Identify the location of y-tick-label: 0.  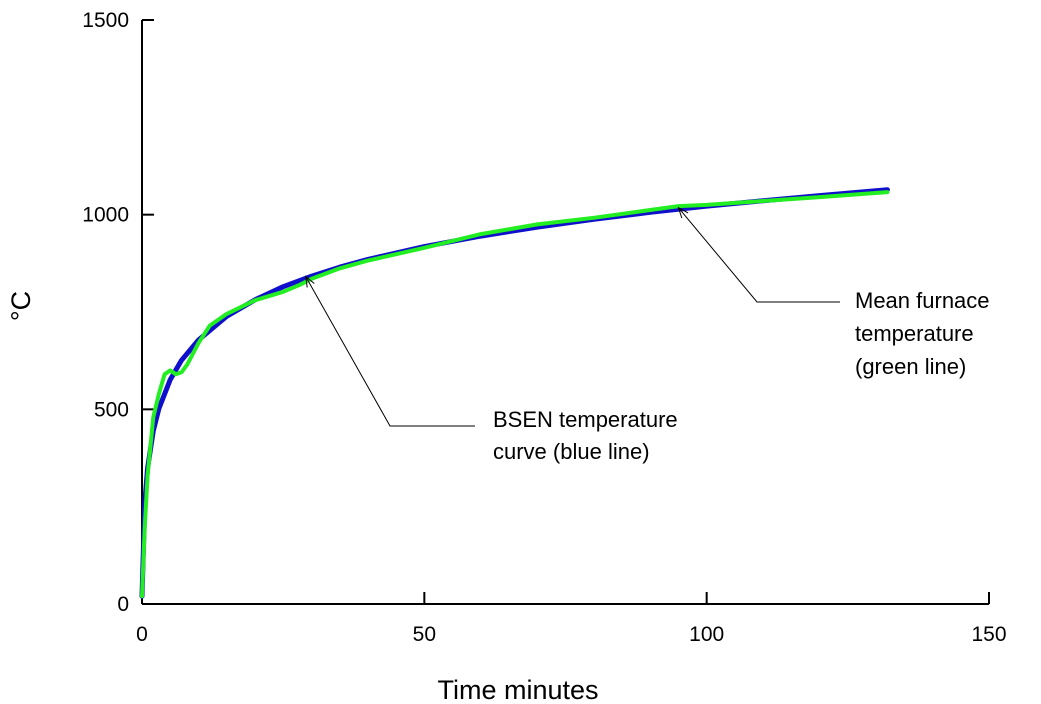
(123, 604).